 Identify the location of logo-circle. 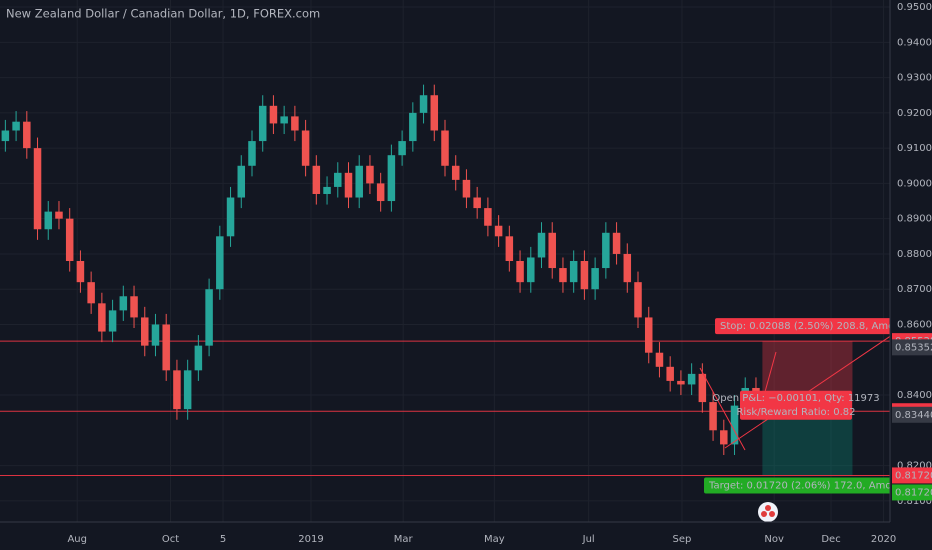
(768, 512).